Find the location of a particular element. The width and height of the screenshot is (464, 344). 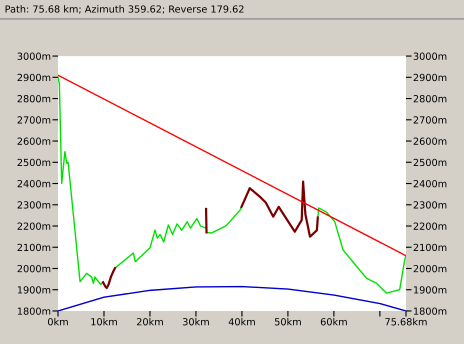

y2-tick-label: 2200m is located at coordinates (430, 226).